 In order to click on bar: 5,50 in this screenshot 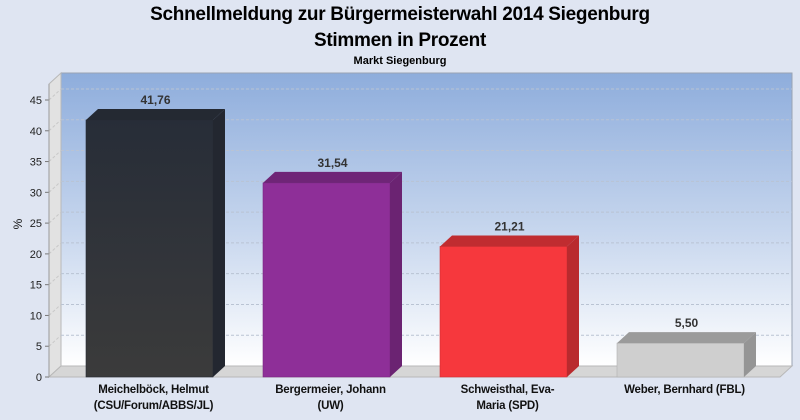, I will do `click(686, 347)`.